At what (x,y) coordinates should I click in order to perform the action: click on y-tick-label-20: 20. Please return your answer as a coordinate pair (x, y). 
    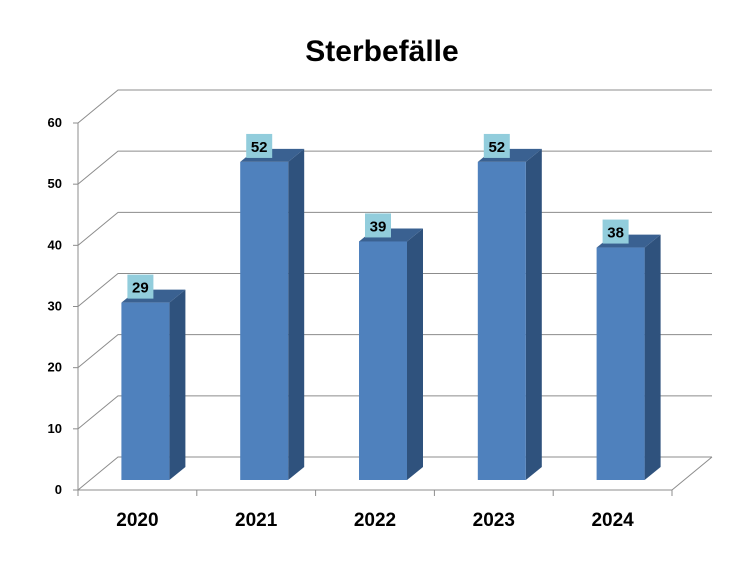
    Looking at the image, I should click on (55, 367).